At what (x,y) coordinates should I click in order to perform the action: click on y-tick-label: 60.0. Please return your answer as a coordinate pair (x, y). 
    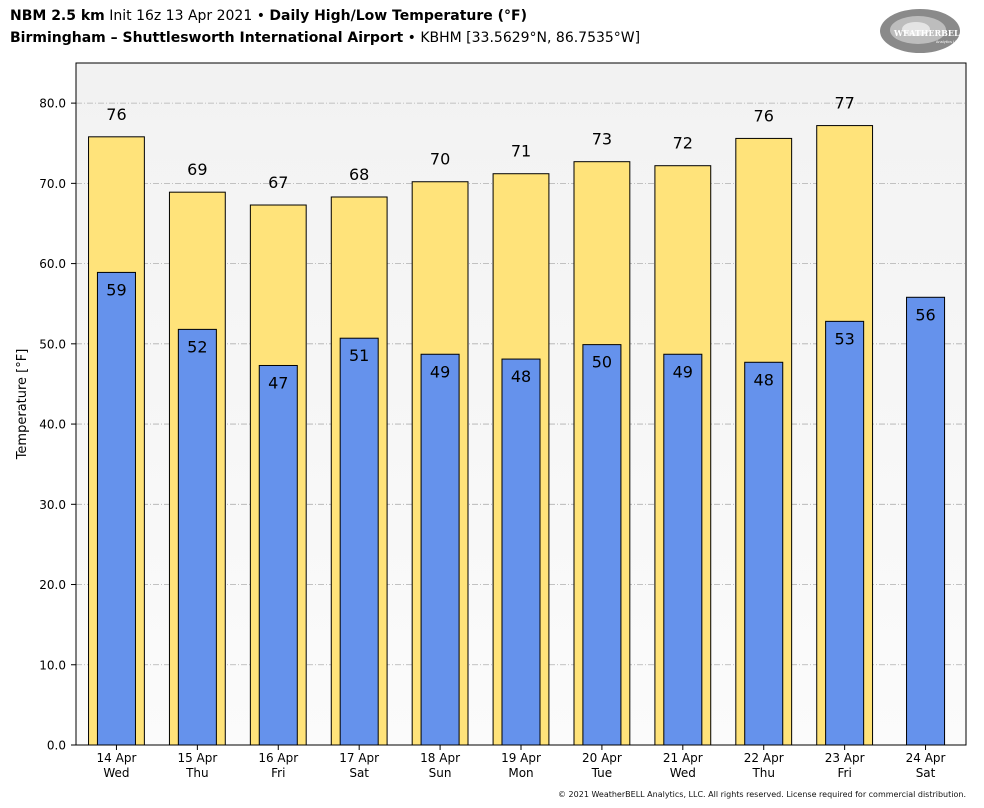
    Looking at the image, I should click on (52, 264).